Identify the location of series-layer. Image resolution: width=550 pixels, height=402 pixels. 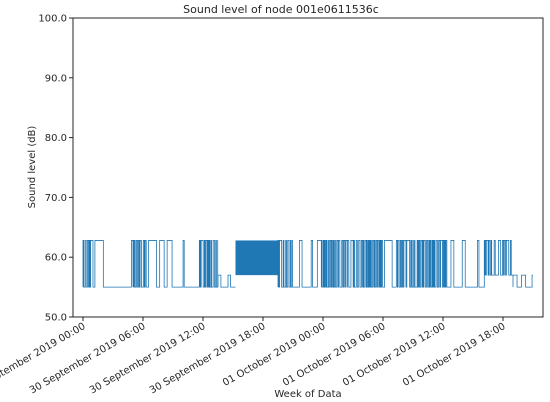
(307, 264).